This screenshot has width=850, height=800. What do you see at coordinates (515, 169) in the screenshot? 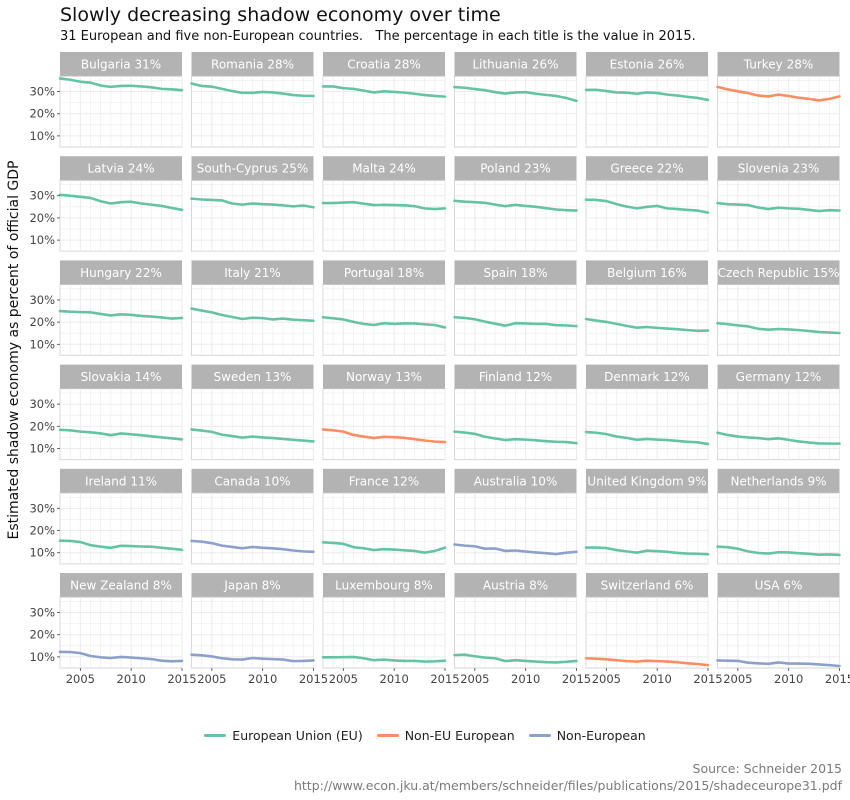
I see `facet-title: Poland 23%` at bounding box center [515, 169].